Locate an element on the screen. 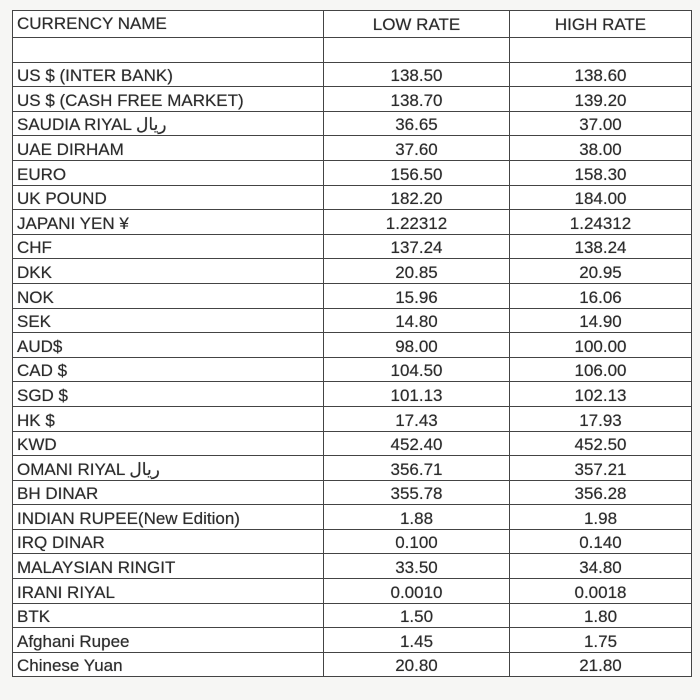 The width and height of the screenshot is (700, 700). low-rate-cell: 138.70 is located at coordinates (416, 99).